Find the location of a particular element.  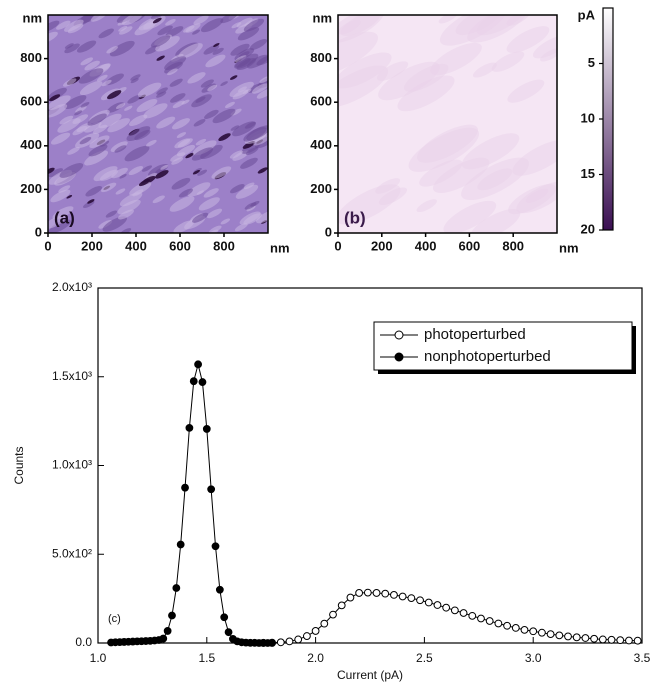

y-axis-unit: nm is located at coordinates (323, 17).